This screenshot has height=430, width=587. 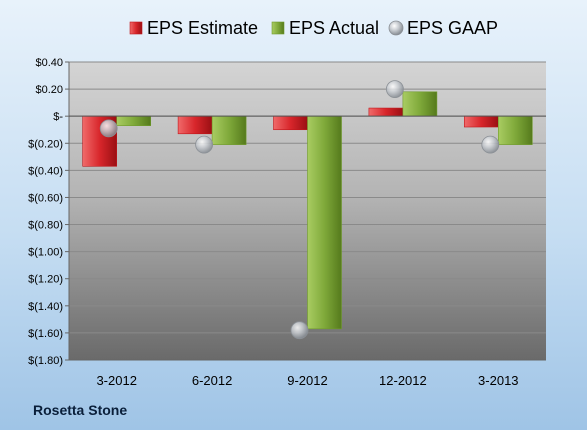 What do you see at coordinates (202, 28) in the screenshot?
I see `legend-label: EPS Estimate` at bounding box center [202, 28].